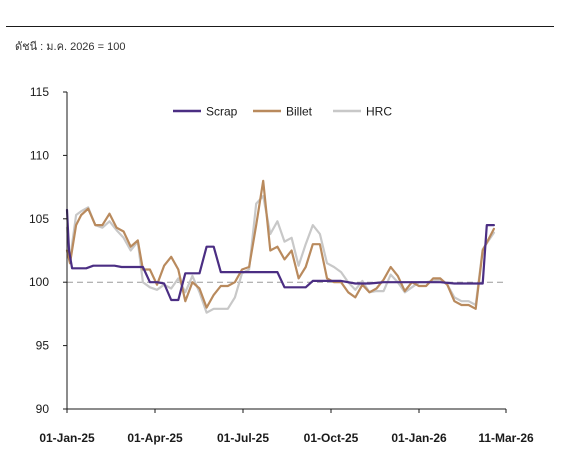 This screenshot has width=568, height=470. I want to click on index-note: ดัชนี : ม.ค. 2026 = 100, so click(70, 47).